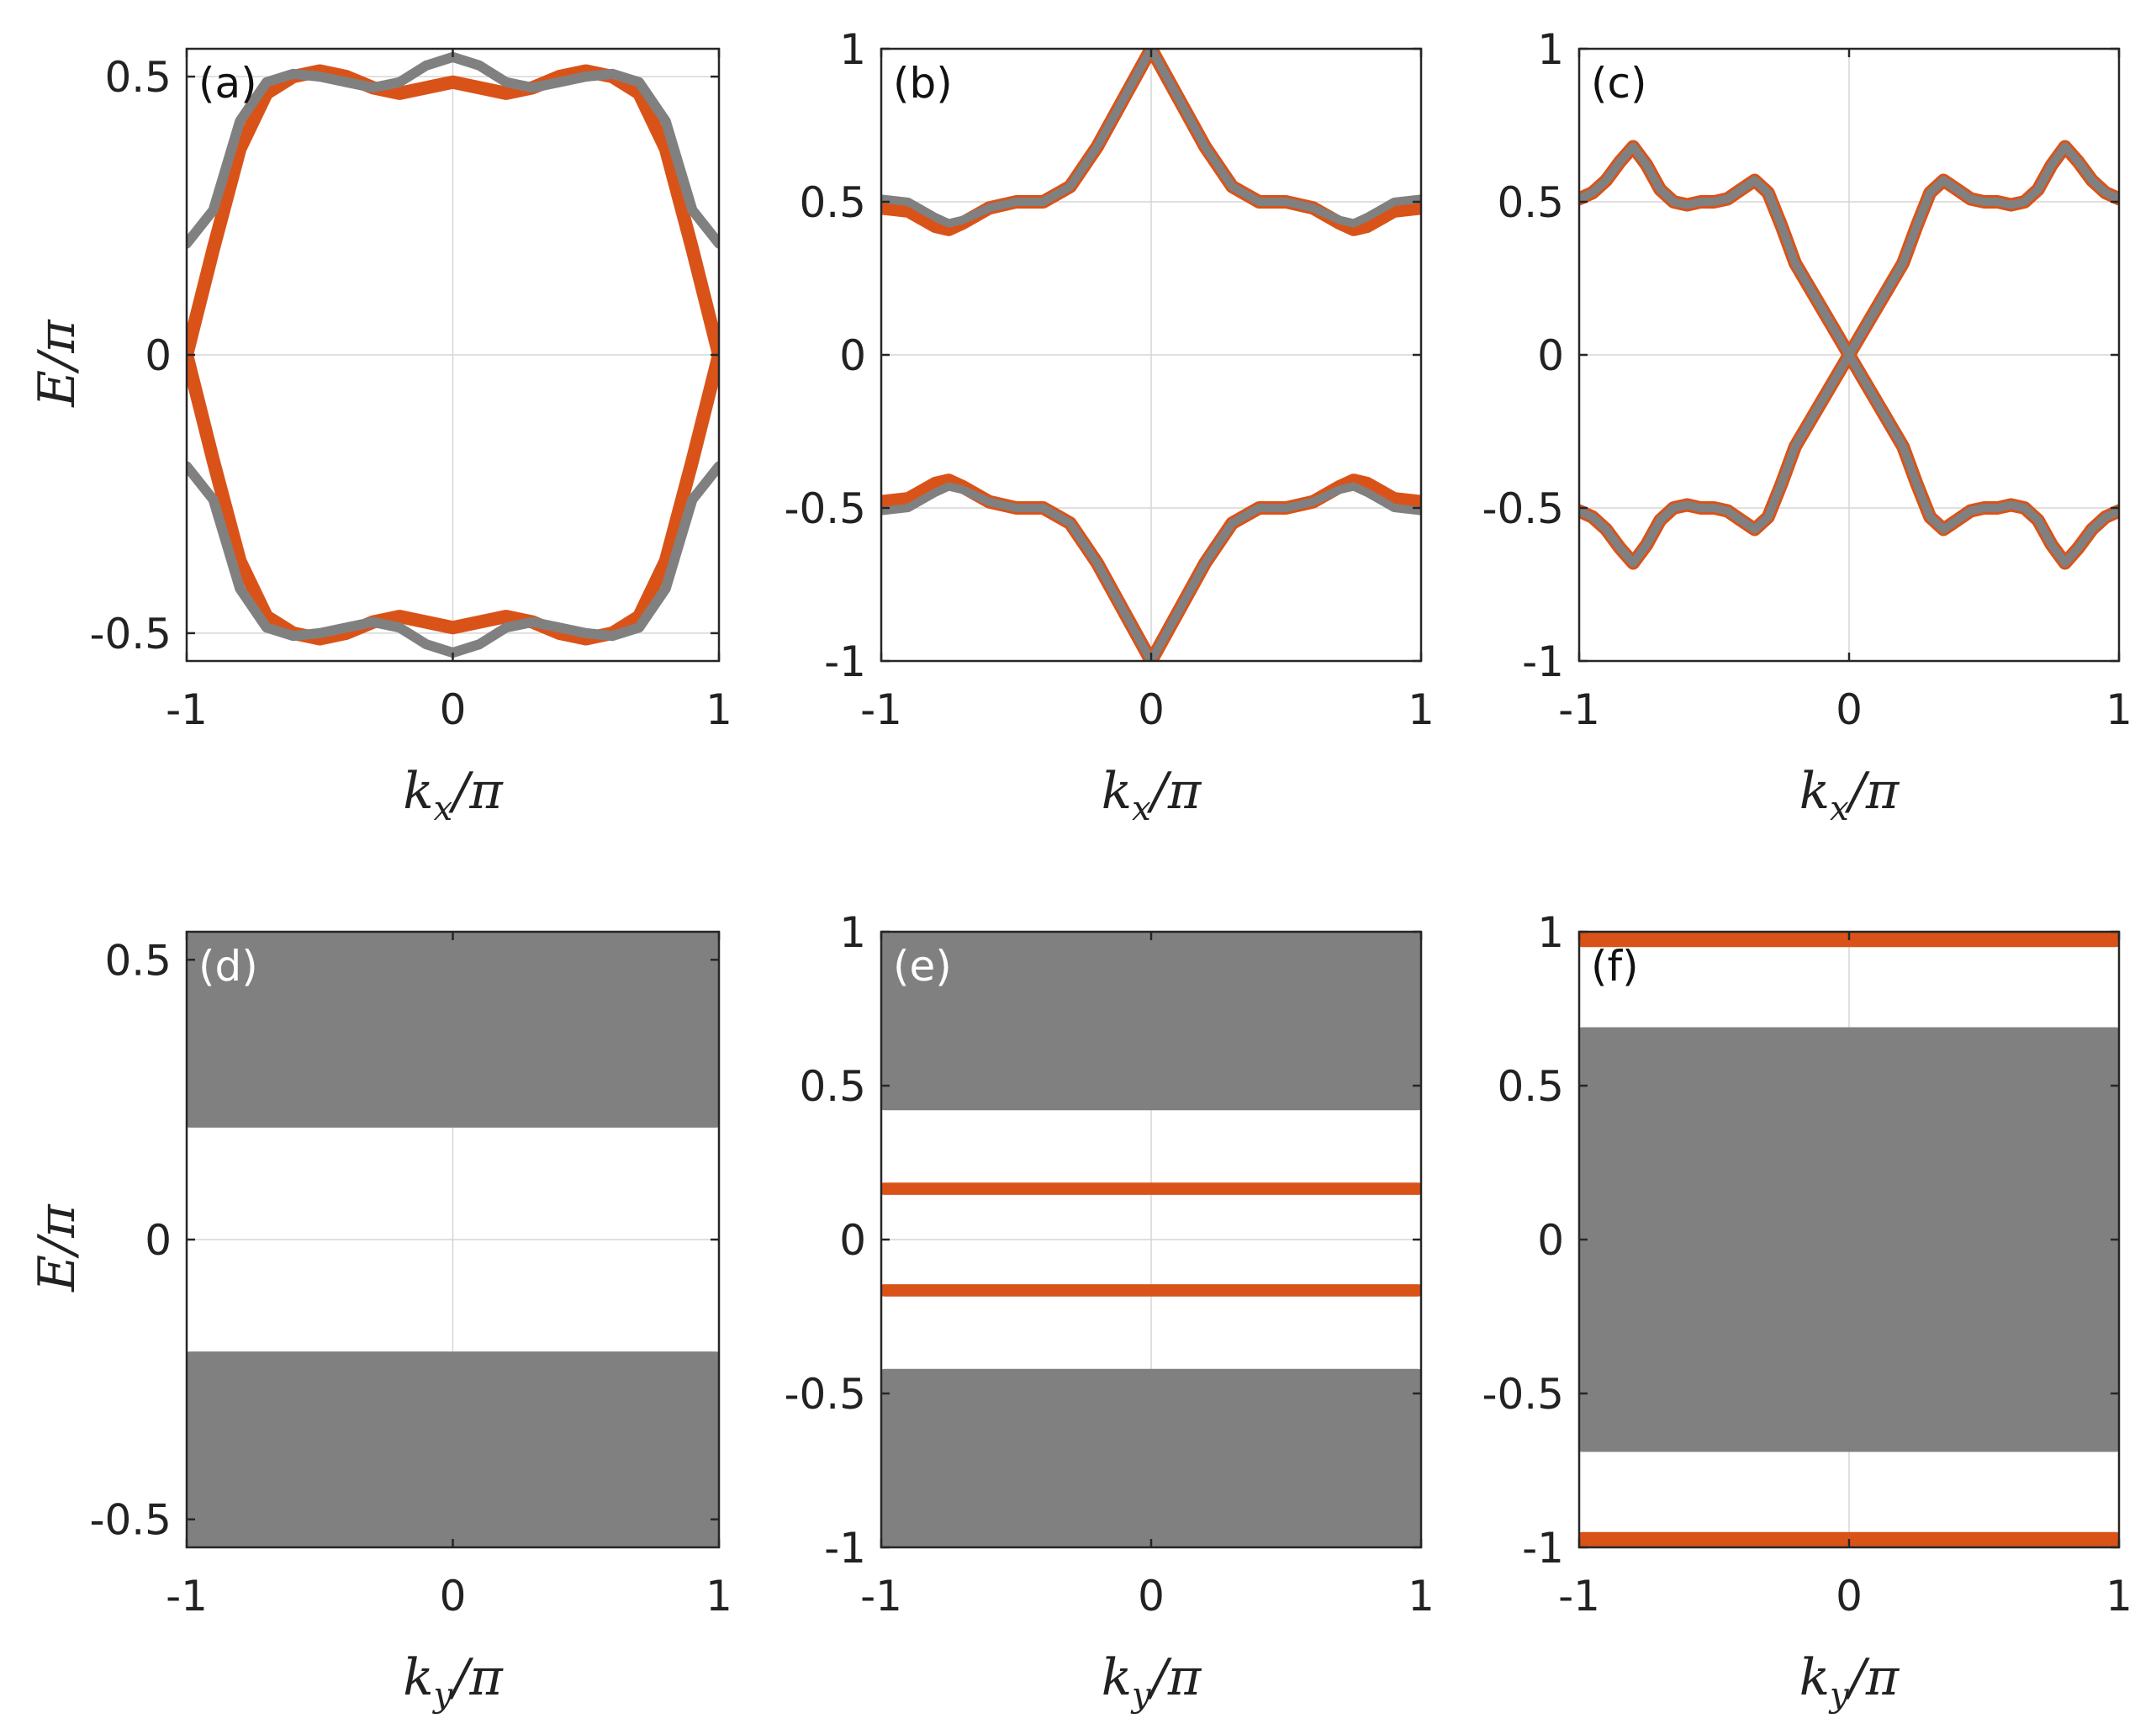  I want to click on panel-a: -1 0 1 -0.5 0 0.5 (a) kx/π E/π, so click(380, 437).